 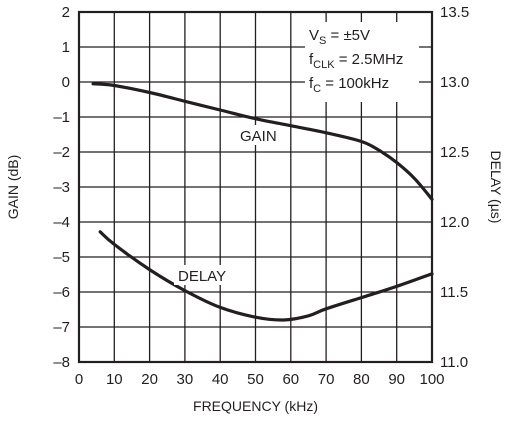 What do you see at coordinates (317, 89) in the screenshot?
I see `condition-fc-subscript: C` at bounding box center [317, 89].